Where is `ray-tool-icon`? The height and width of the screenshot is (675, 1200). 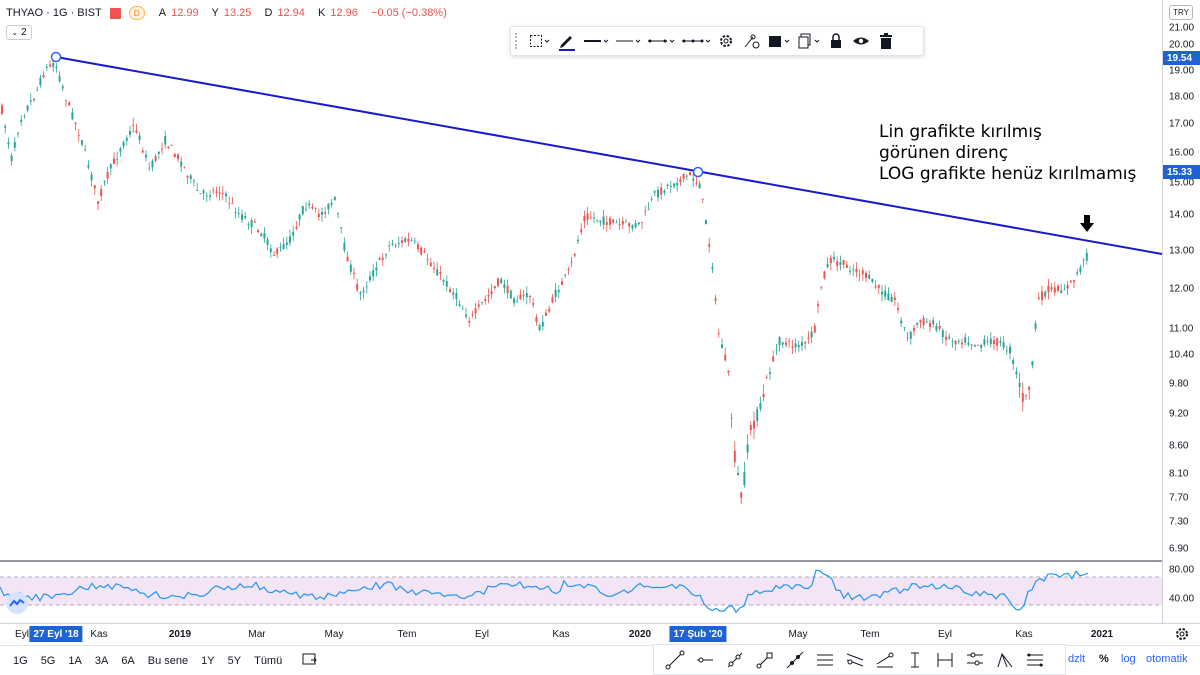
ray-tool-icon is located at coordinates (735, 660).